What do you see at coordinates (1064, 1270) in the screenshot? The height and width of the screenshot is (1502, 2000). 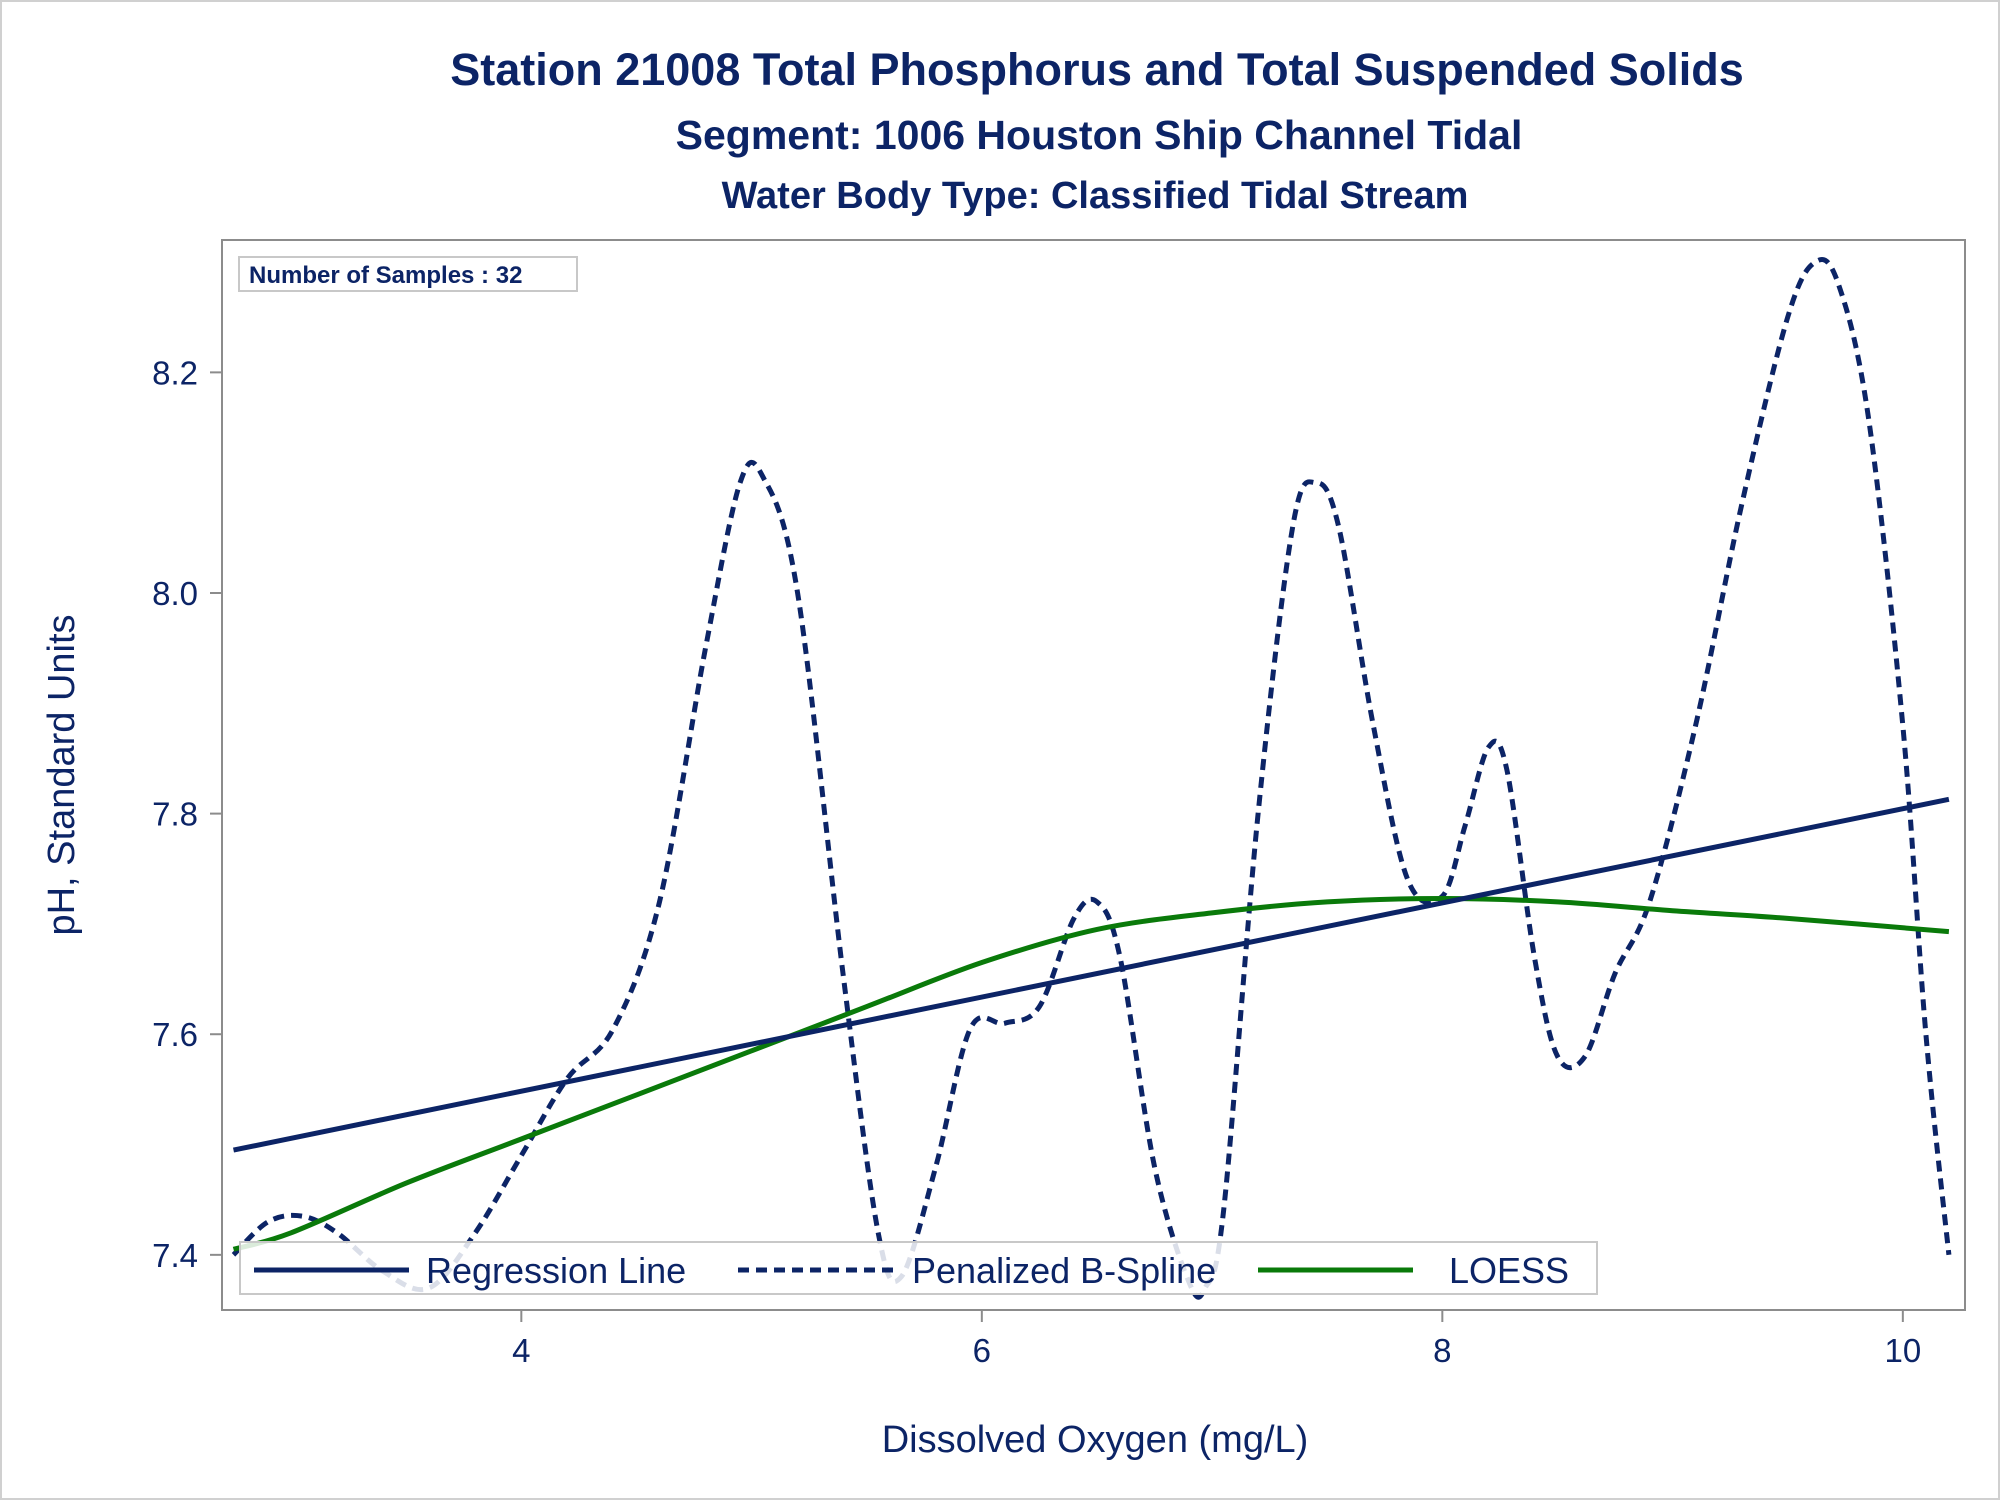 I see `legend-label: Penalized B-Spline` at bounding box center [1064, 1270].